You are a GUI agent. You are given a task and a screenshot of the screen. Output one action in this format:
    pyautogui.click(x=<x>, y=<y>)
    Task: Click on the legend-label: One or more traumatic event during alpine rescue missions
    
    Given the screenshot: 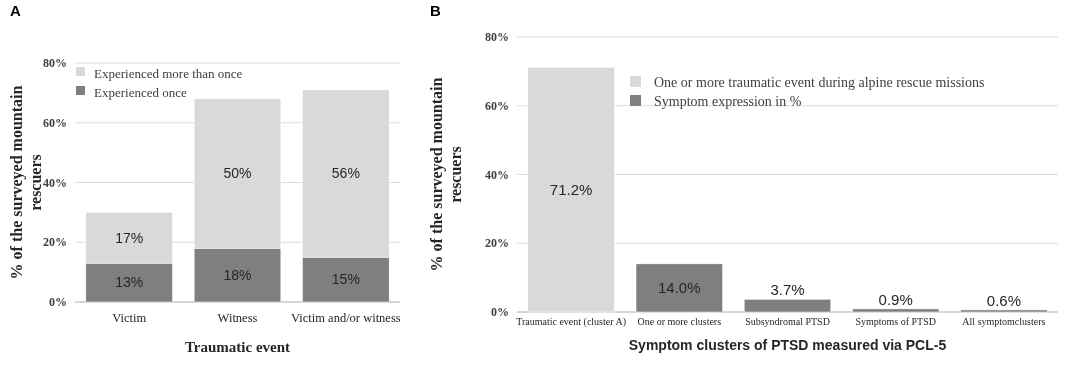 What is the action you would take?
    pyautogui.click(x=819, y=82)
    